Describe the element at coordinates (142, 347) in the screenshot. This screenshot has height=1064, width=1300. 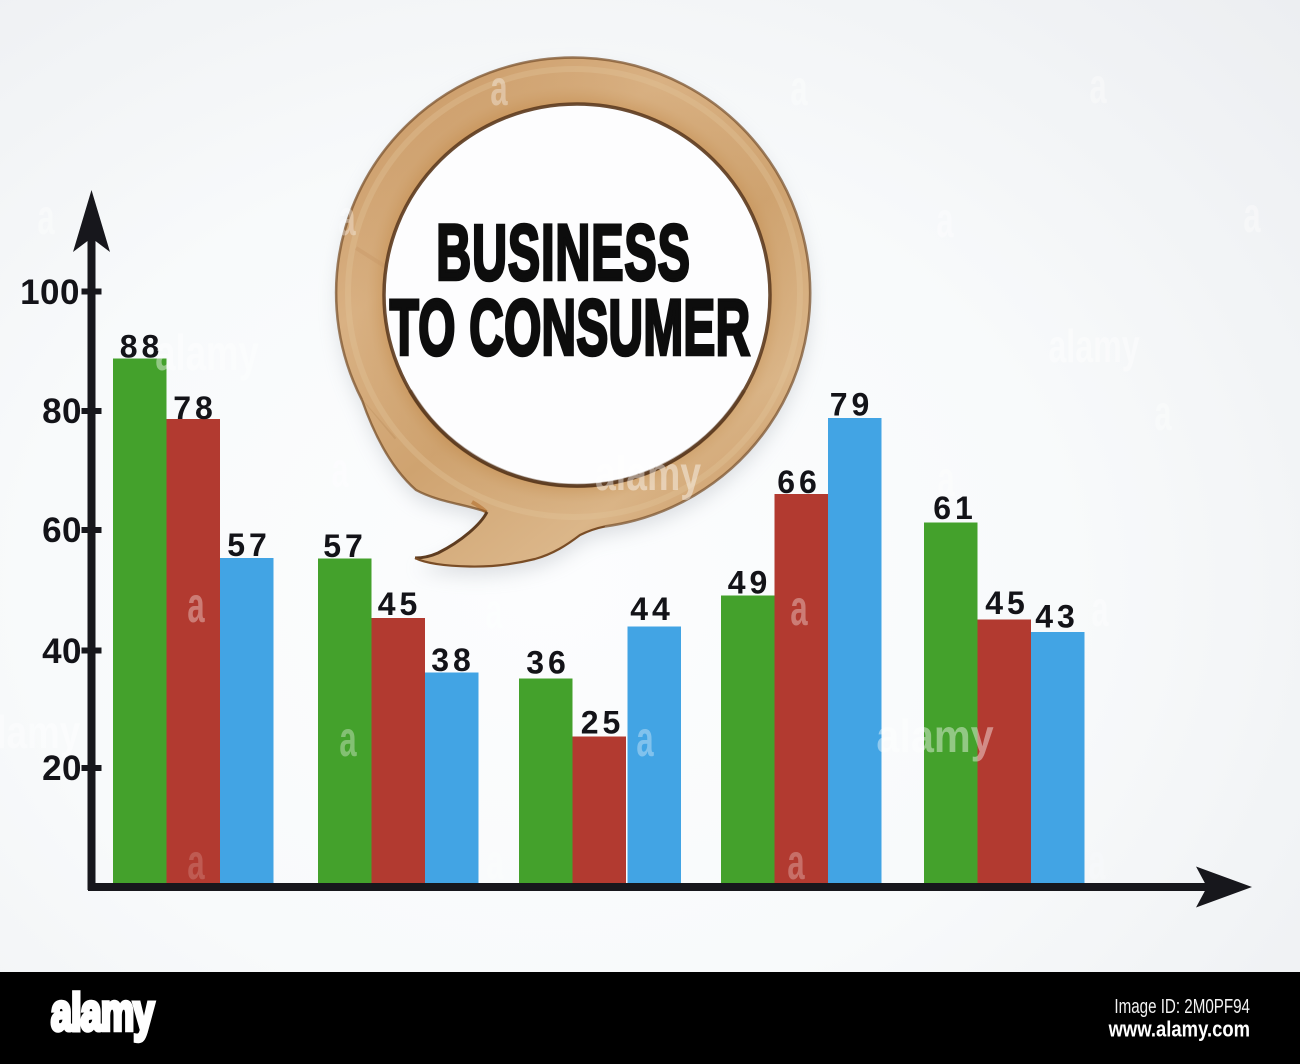
I see `svg-text: 88` at that location.